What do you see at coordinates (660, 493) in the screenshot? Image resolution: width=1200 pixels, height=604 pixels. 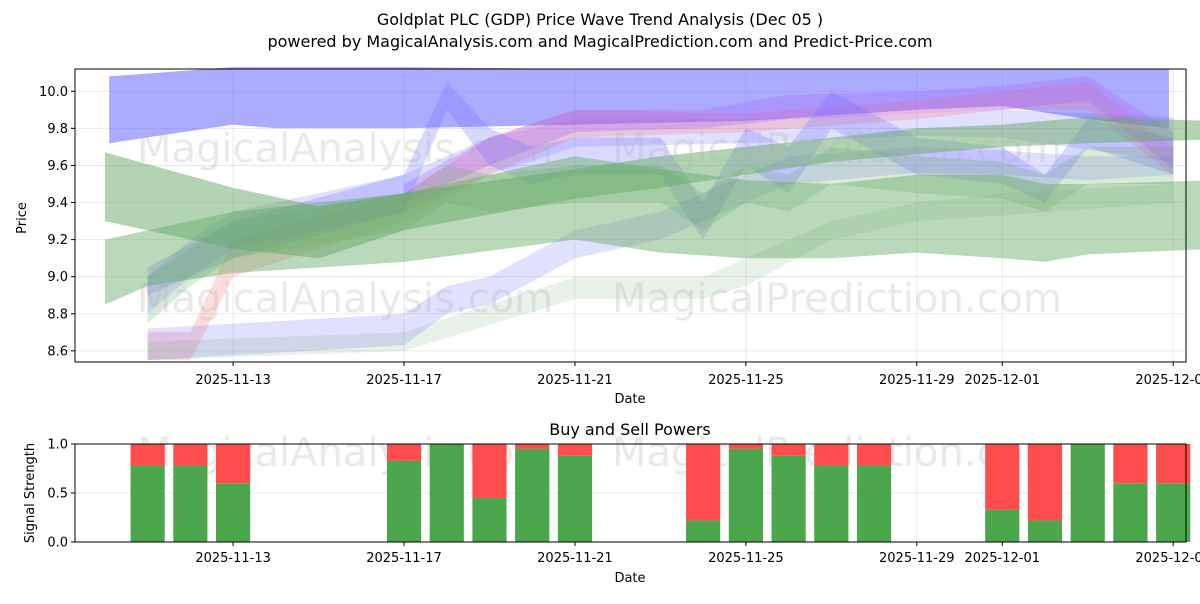 I see `signal-bars` at bounding box center [660, 493].